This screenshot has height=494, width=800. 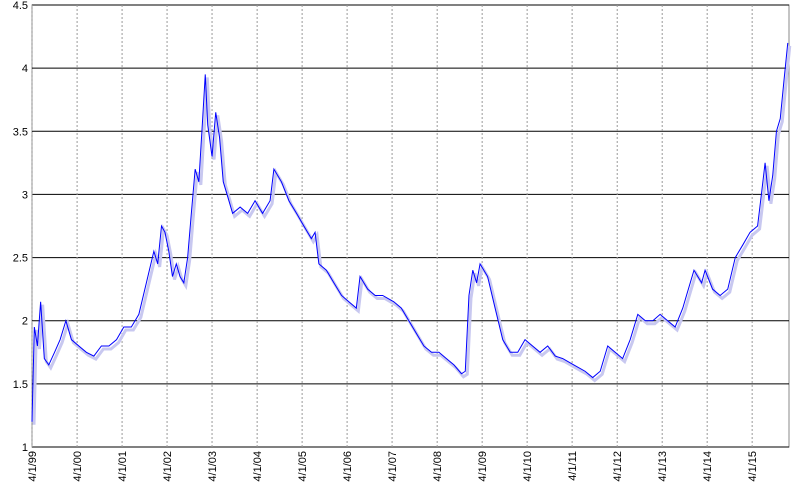 What do you see at coordinates (78, 466) in the screenshot?
I see `x-tick-label: 4/1/00` at bounding box center [78, 466].